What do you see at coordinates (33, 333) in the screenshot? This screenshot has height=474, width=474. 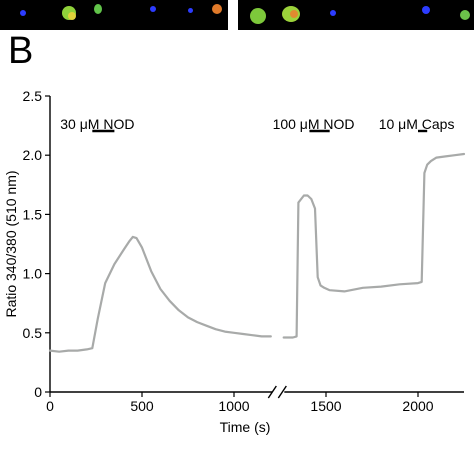 I see `y-tick-label: 0.5` at bounding box center [33, 333].